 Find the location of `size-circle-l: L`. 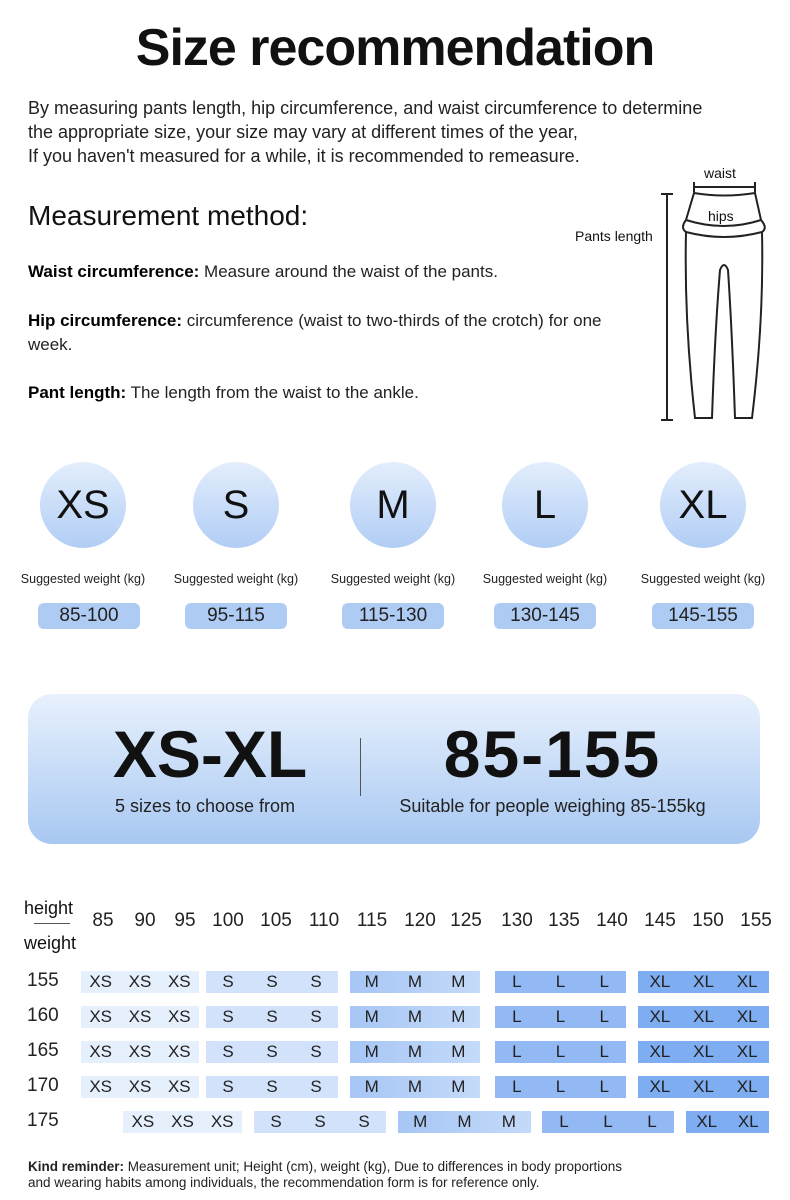

size-circle-l: L is located at coordinates (545, 505).